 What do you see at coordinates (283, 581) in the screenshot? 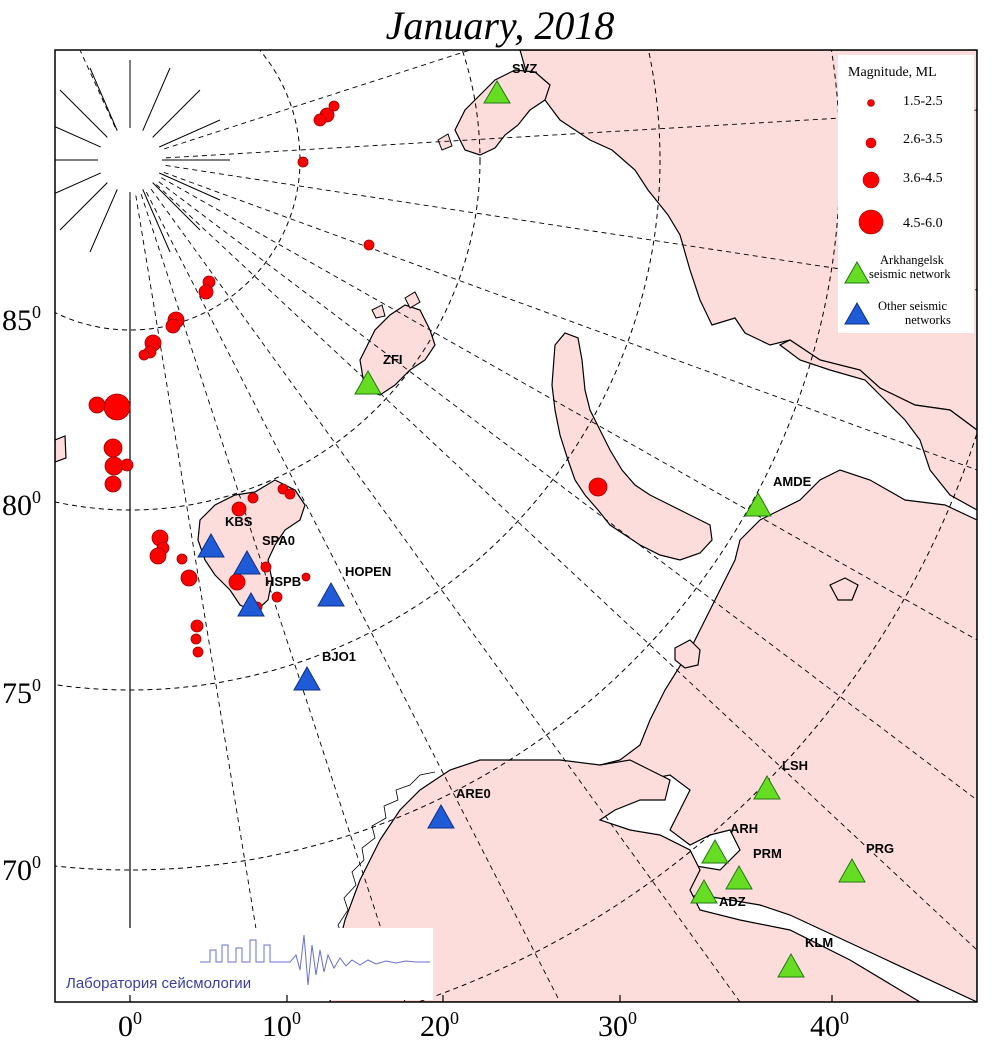
I see `station-label: HSPB` at bounding box center [283, 581].